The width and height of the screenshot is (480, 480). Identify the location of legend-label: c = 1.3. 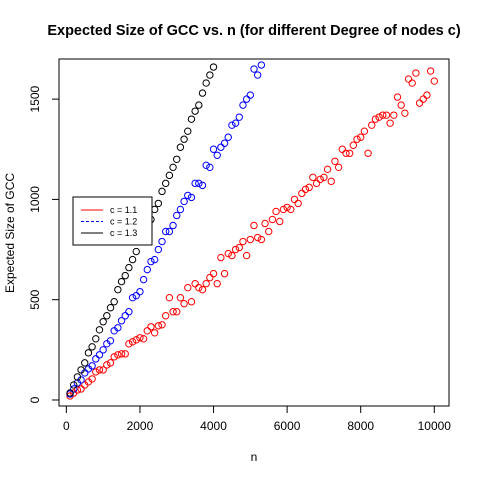
(123, 233).